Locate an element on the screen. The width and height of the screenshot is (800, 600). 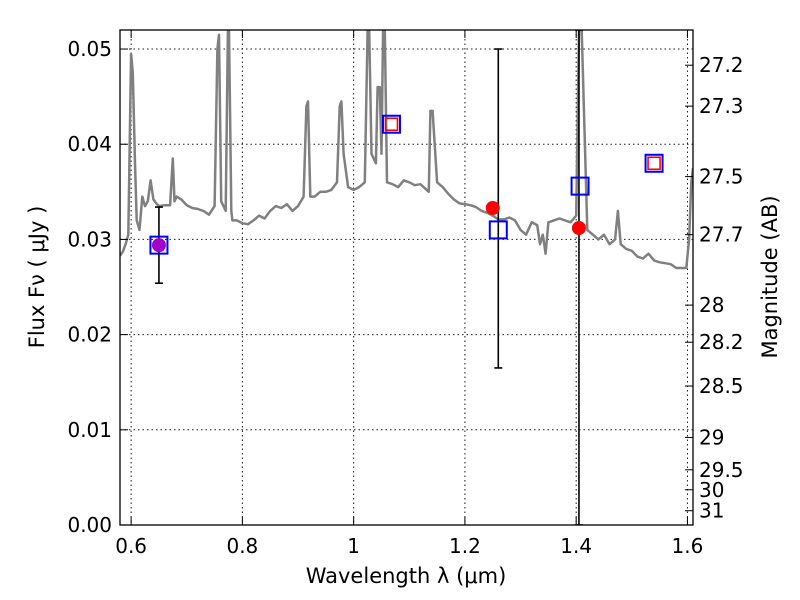
y2-axis-label: Magnitude (AB) is located at coordinates (770, 276).